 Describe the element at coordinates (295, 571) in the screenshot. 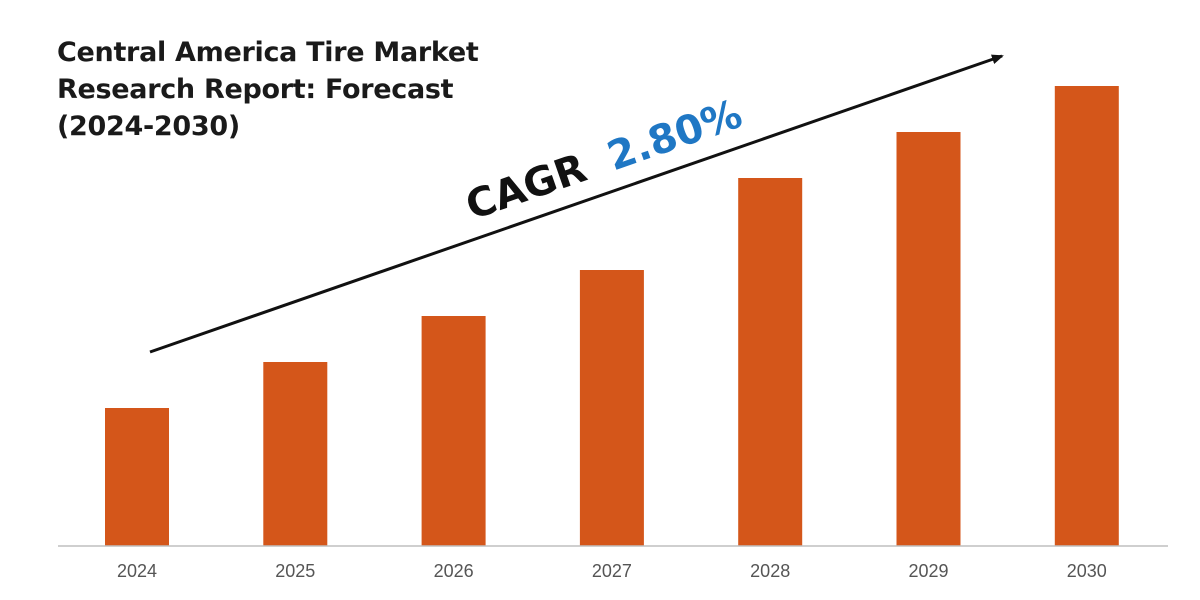

I see `x-tick-label-2025: 2025` at that location.